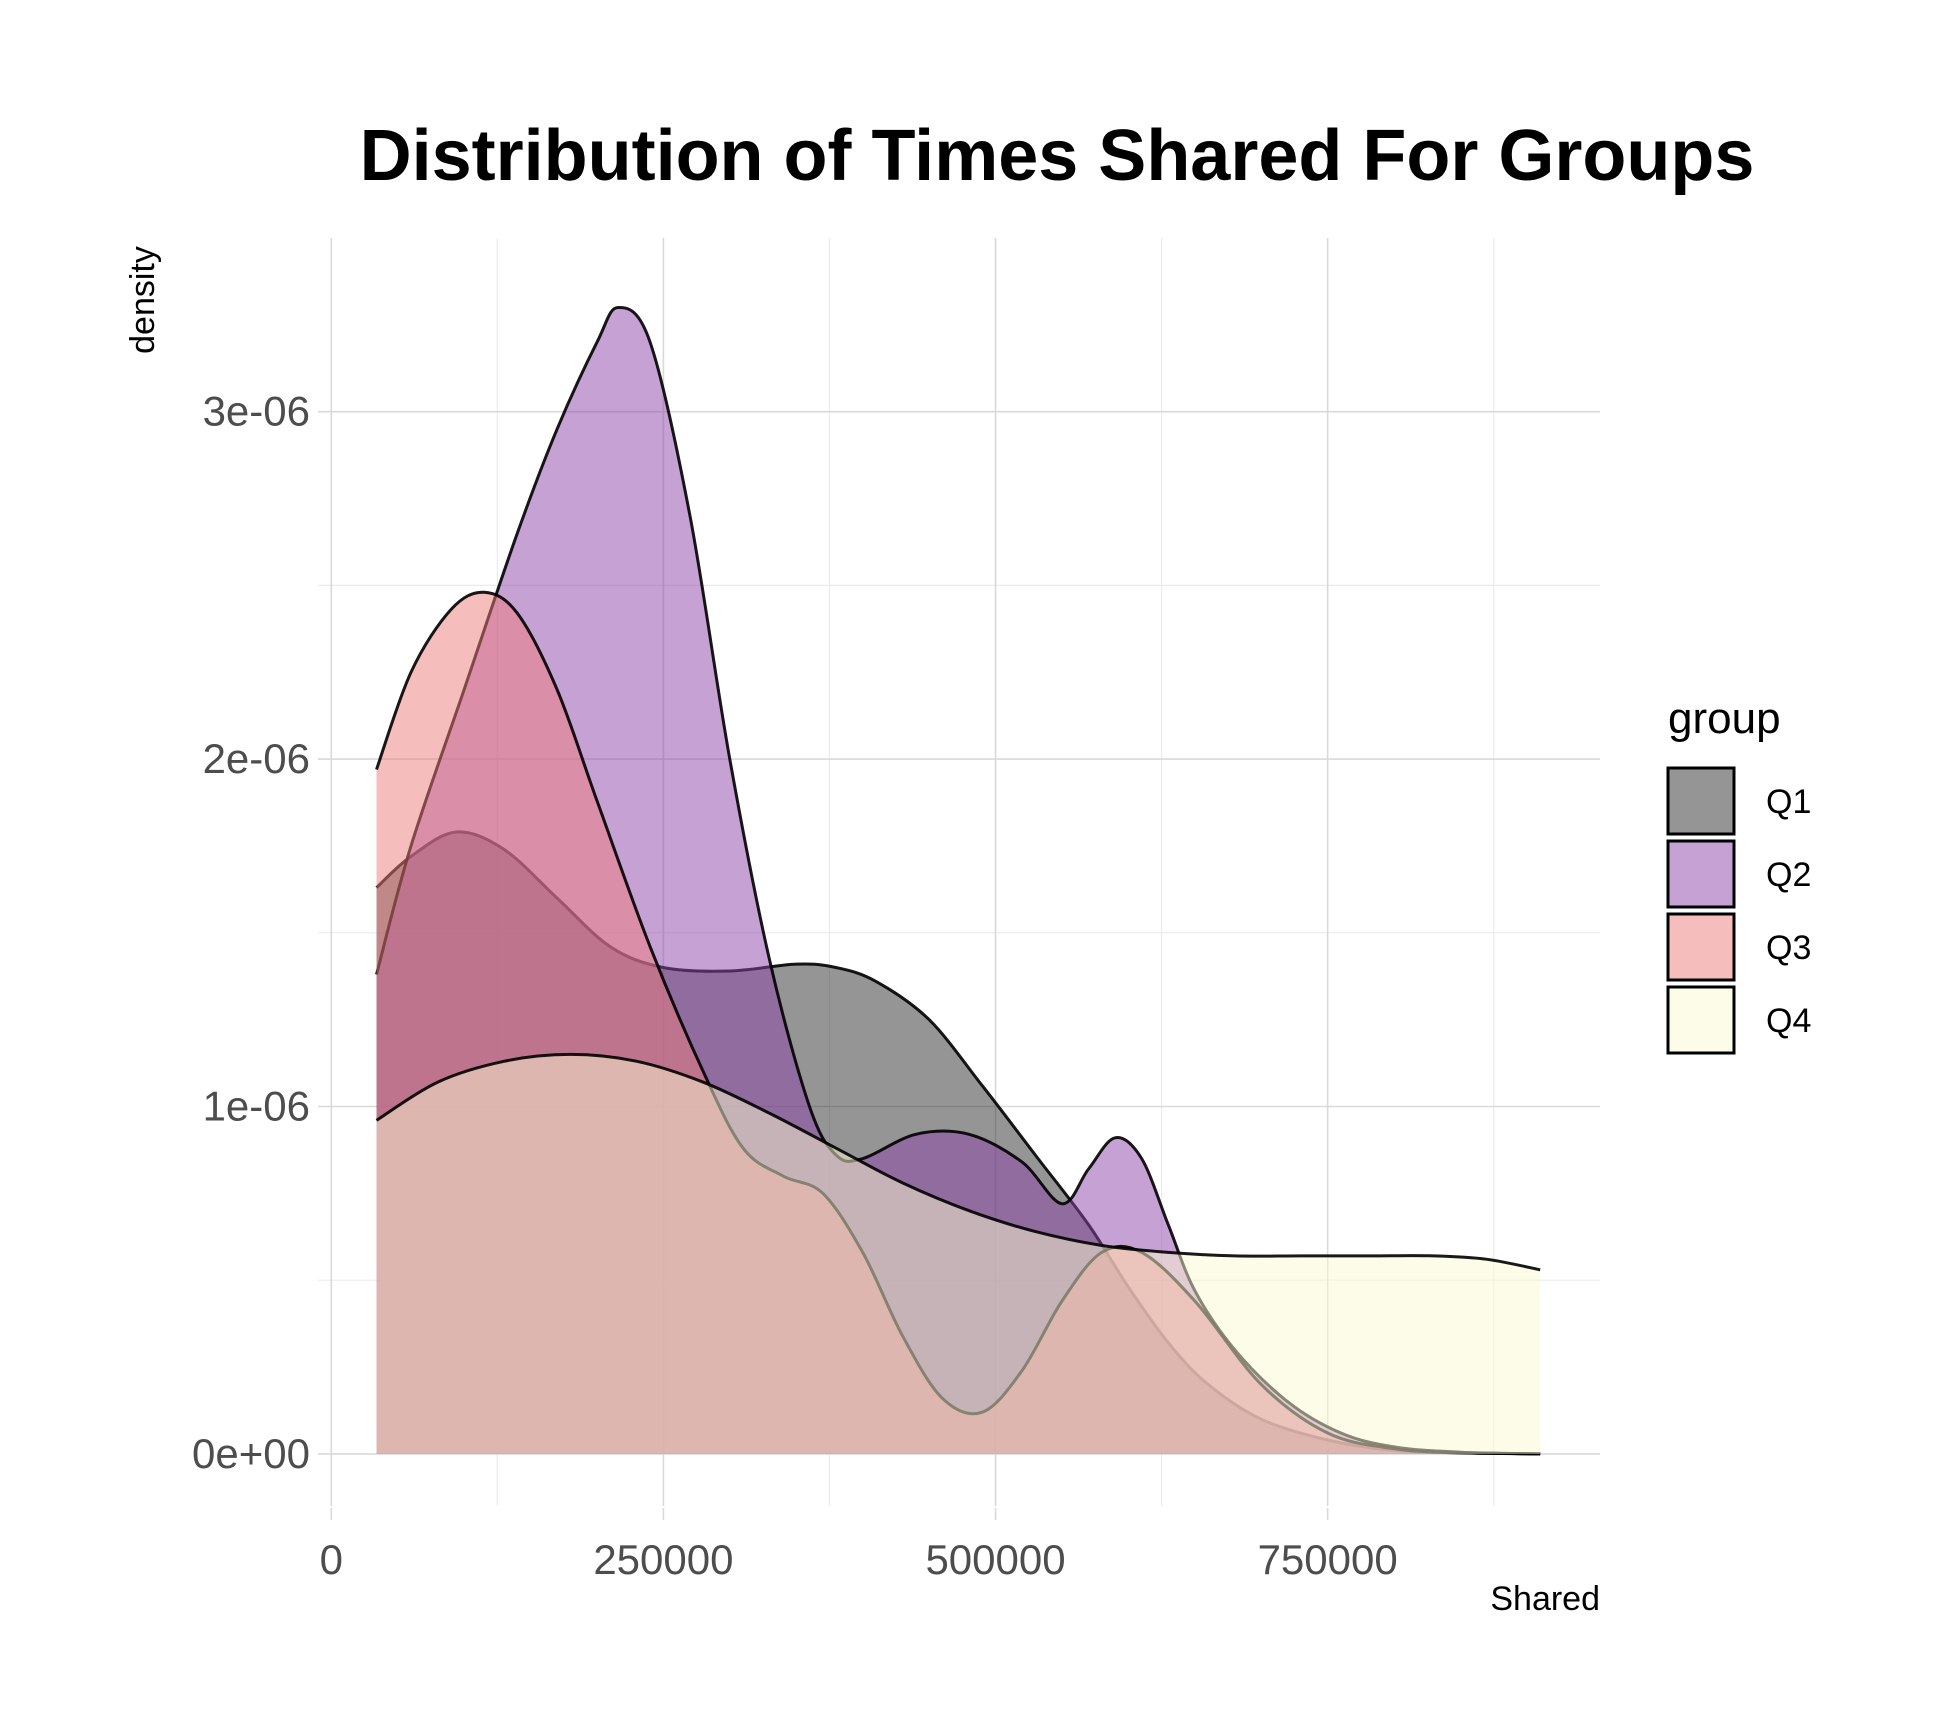 This screenshot has height=1728, width=1953. What do you see at coordinates (1545, 1599) in the screenshot?
I see `x-axis-label: Shared` at bounding box center [1545, 1599].